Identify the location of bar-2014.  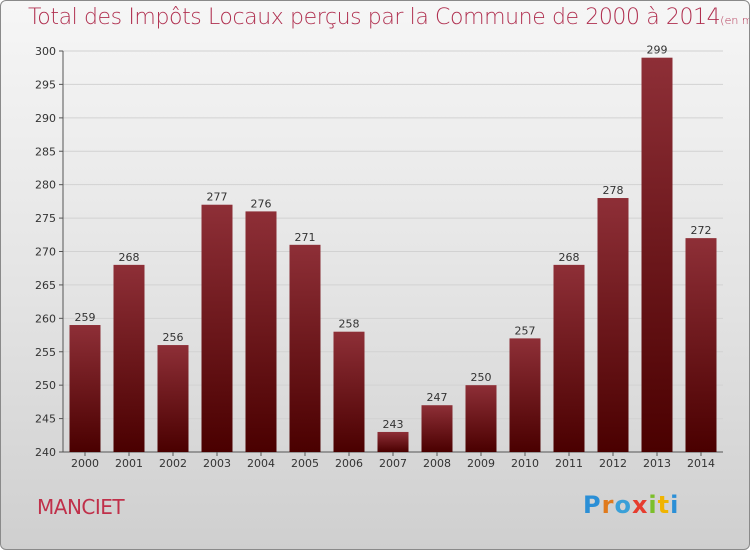
(701, 345).